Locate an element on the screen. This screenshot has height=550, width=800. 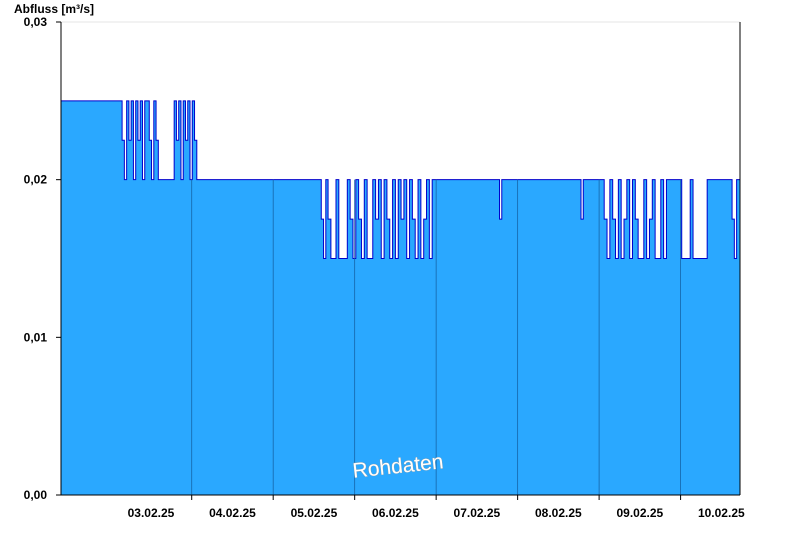
x-tick-label: 06.02.25 is located at coordinates (395, 513).